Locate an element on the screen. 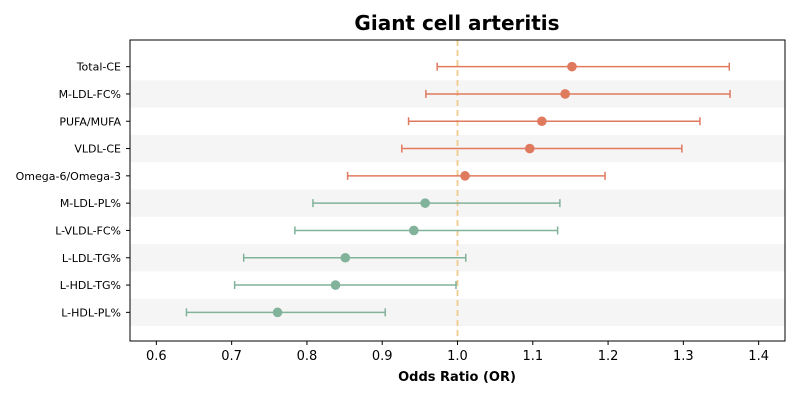  x-tick-label: 0.7 is located at coordinates (231, 356).